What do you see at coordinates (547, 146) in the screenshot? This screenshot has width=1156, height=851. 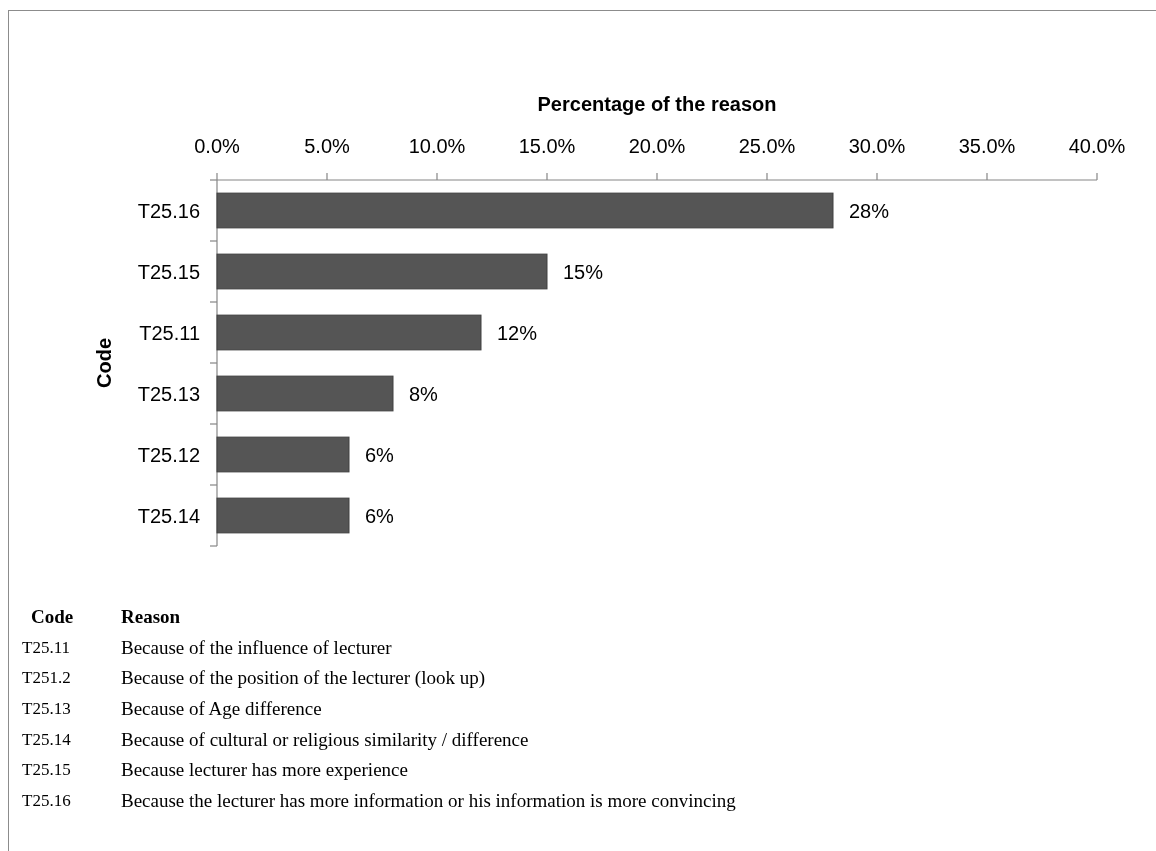 I see `x-tick-label: 15.0%` at bounding box center [547, 146].